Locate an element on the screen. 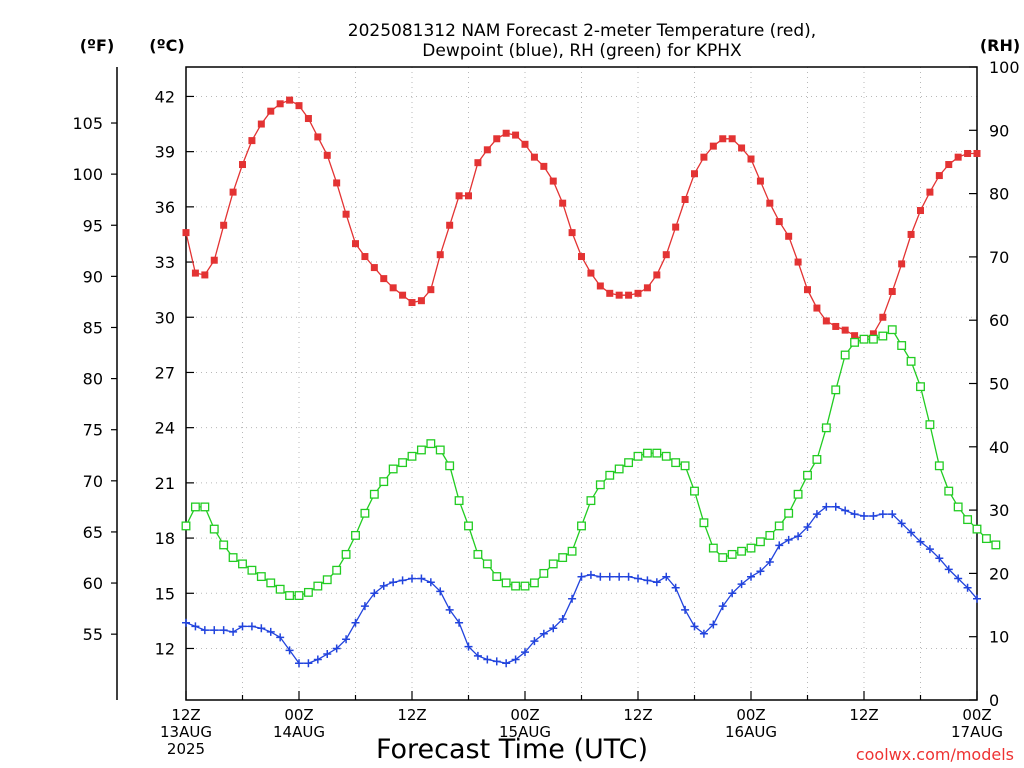 The height and width of the screenshot is (768, 1024). fahrenheit-tick-label: 60 is located at coordinates (93, 583).